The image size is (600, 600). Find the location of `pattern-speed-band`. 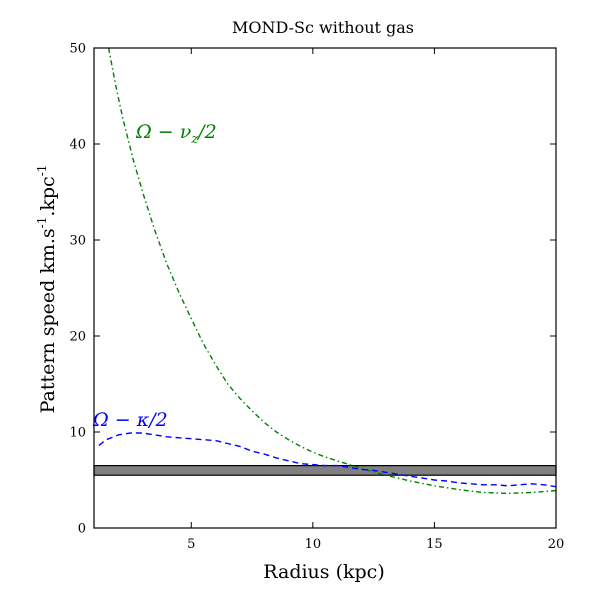

pattern-speed-band is located at coordinates (325, 470).